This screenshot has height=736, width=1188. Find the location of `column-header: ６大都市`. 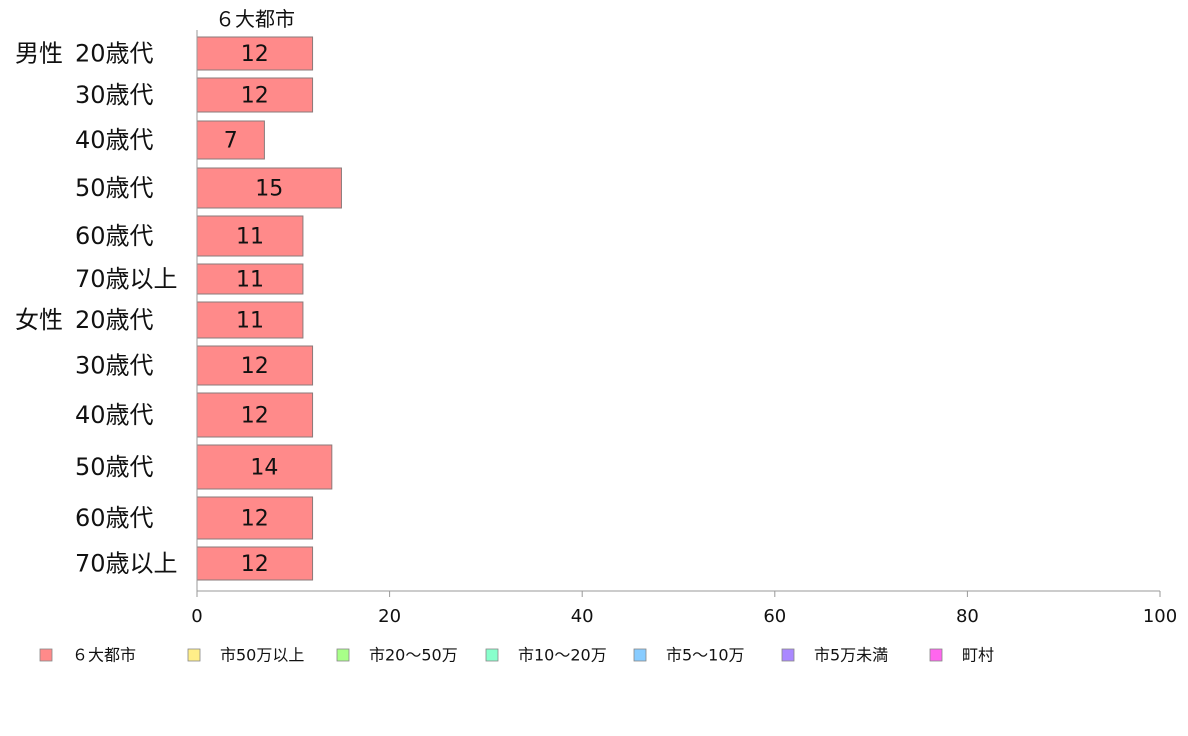

column-header: ６大都市 is located at coordinates (255, 19).